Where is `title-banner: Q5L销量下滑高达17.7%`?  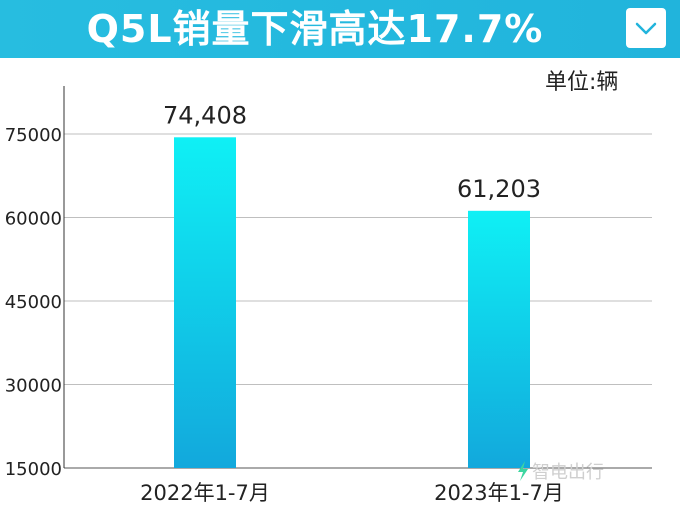
title-banner: Q5L销量下滑高达17.7% is located at coordinates (340, 29).